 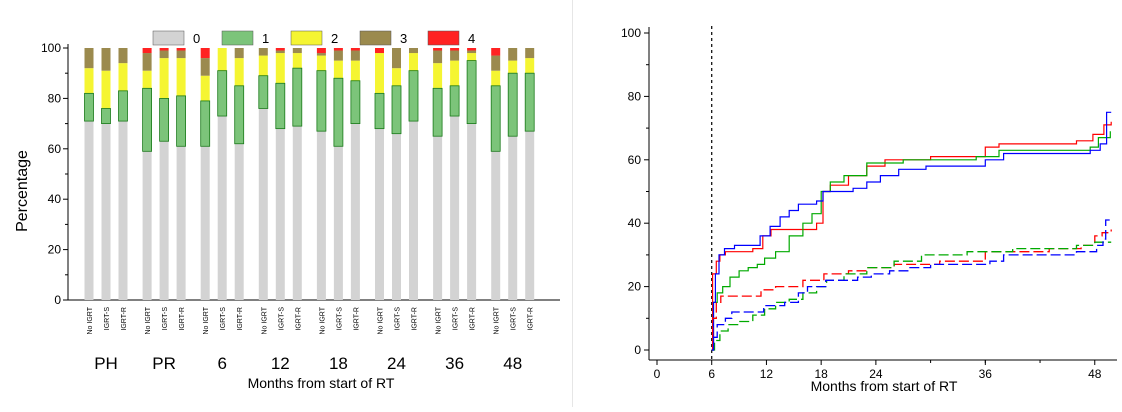 I want to click on group-label: 48, so click(x=512, y=363).